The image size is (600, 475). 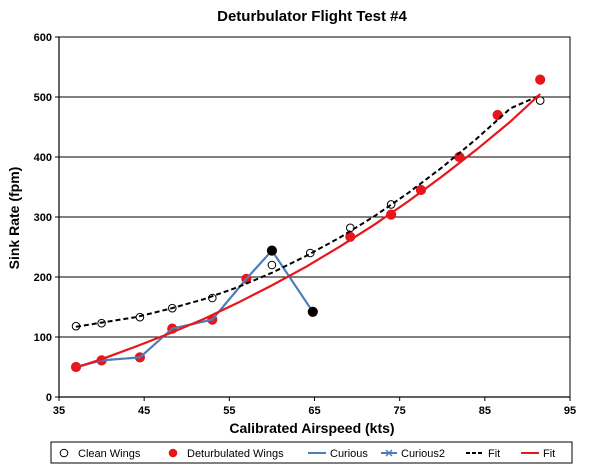 I want to click on legend-item-2: Curious, so click(x=338, y=454).